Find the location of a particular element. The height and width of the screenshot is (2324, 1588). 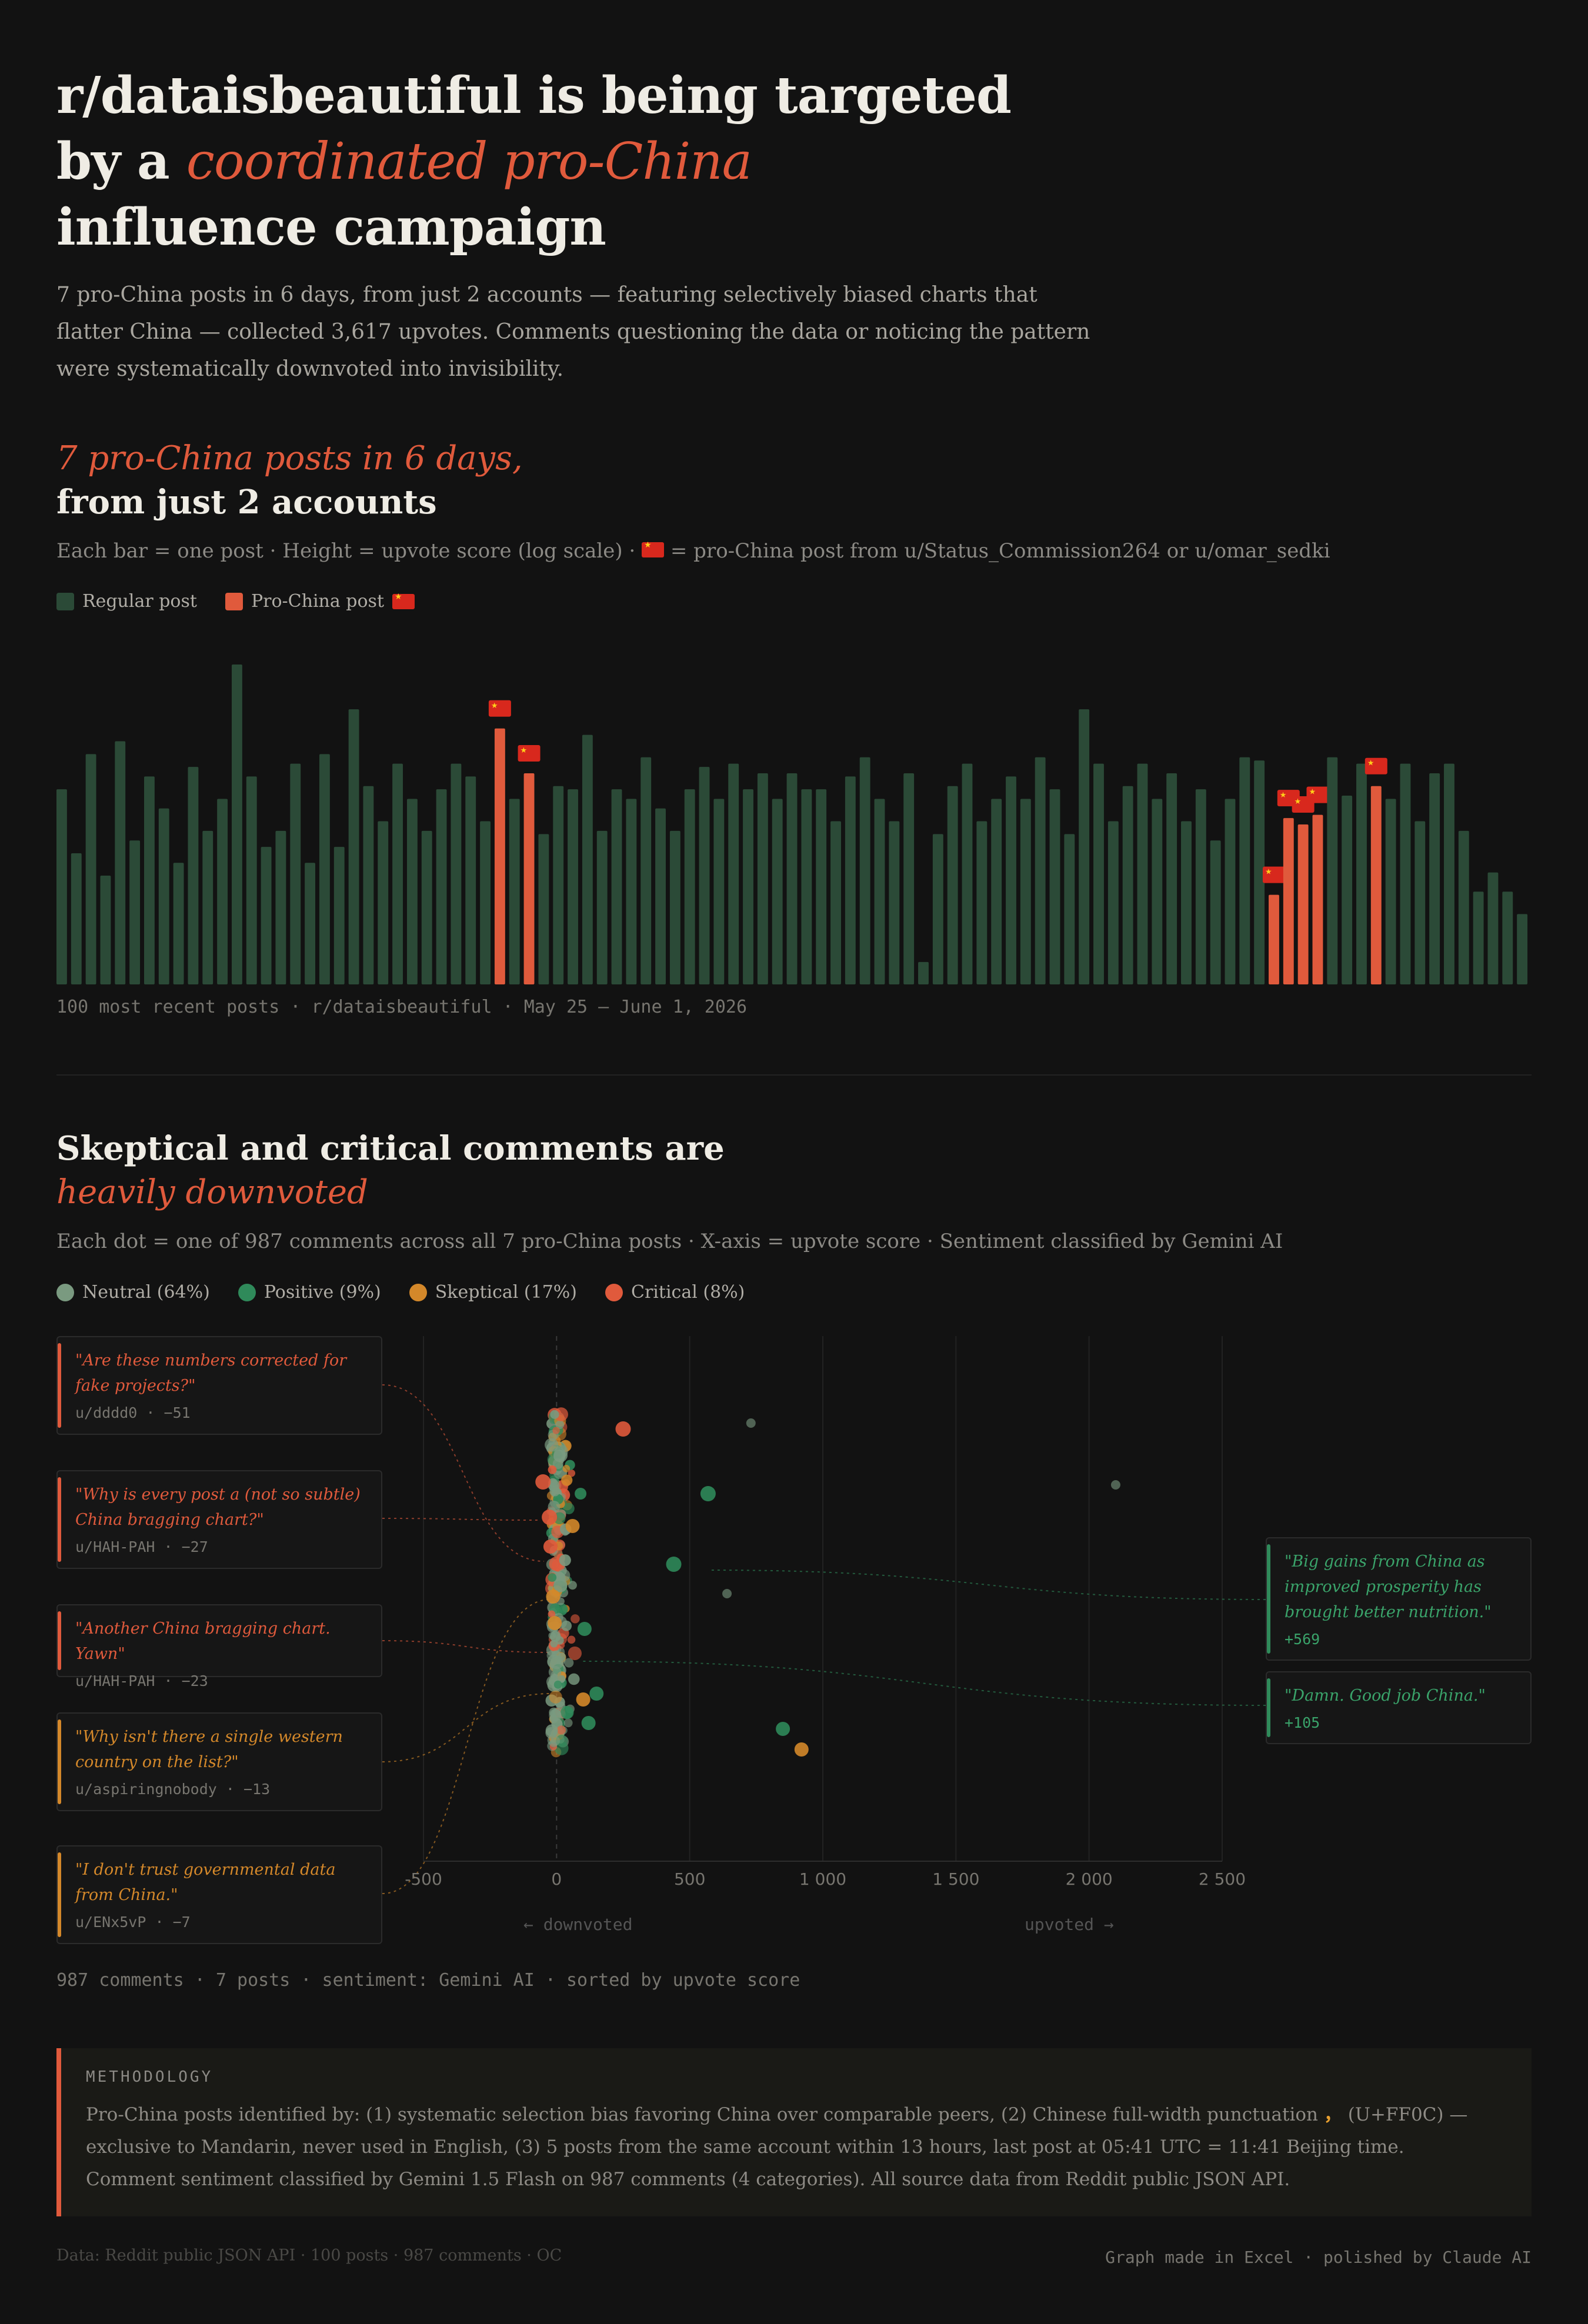

methodology-label: METHODOLOGY is located at coordinates (149, 2077).